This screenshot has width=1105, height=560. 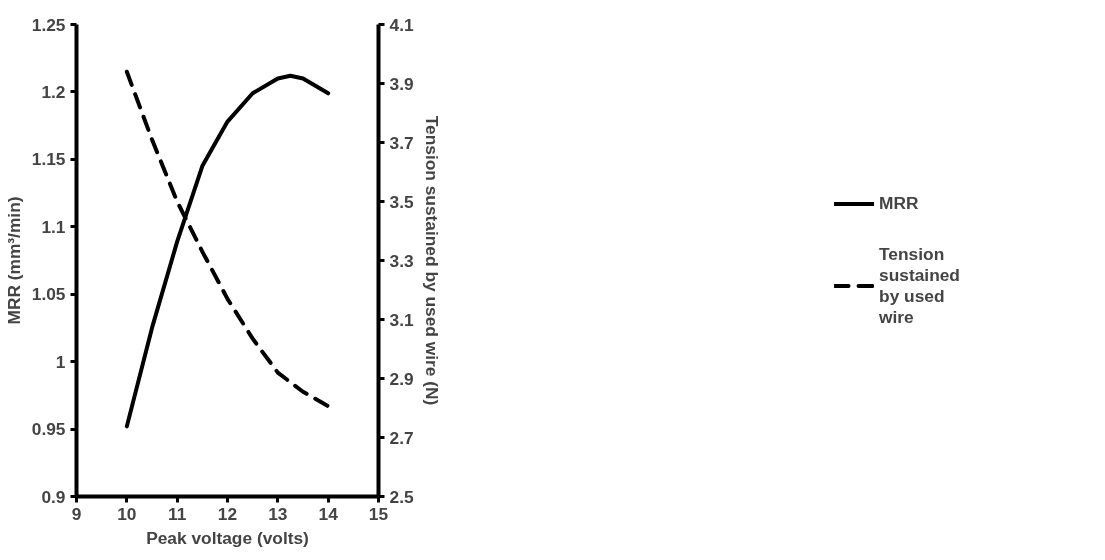 What do you see at coordinates (48, 429) in the screenshot?
I see `y-tick-label: 0.95` at bounding box center [48, 429].